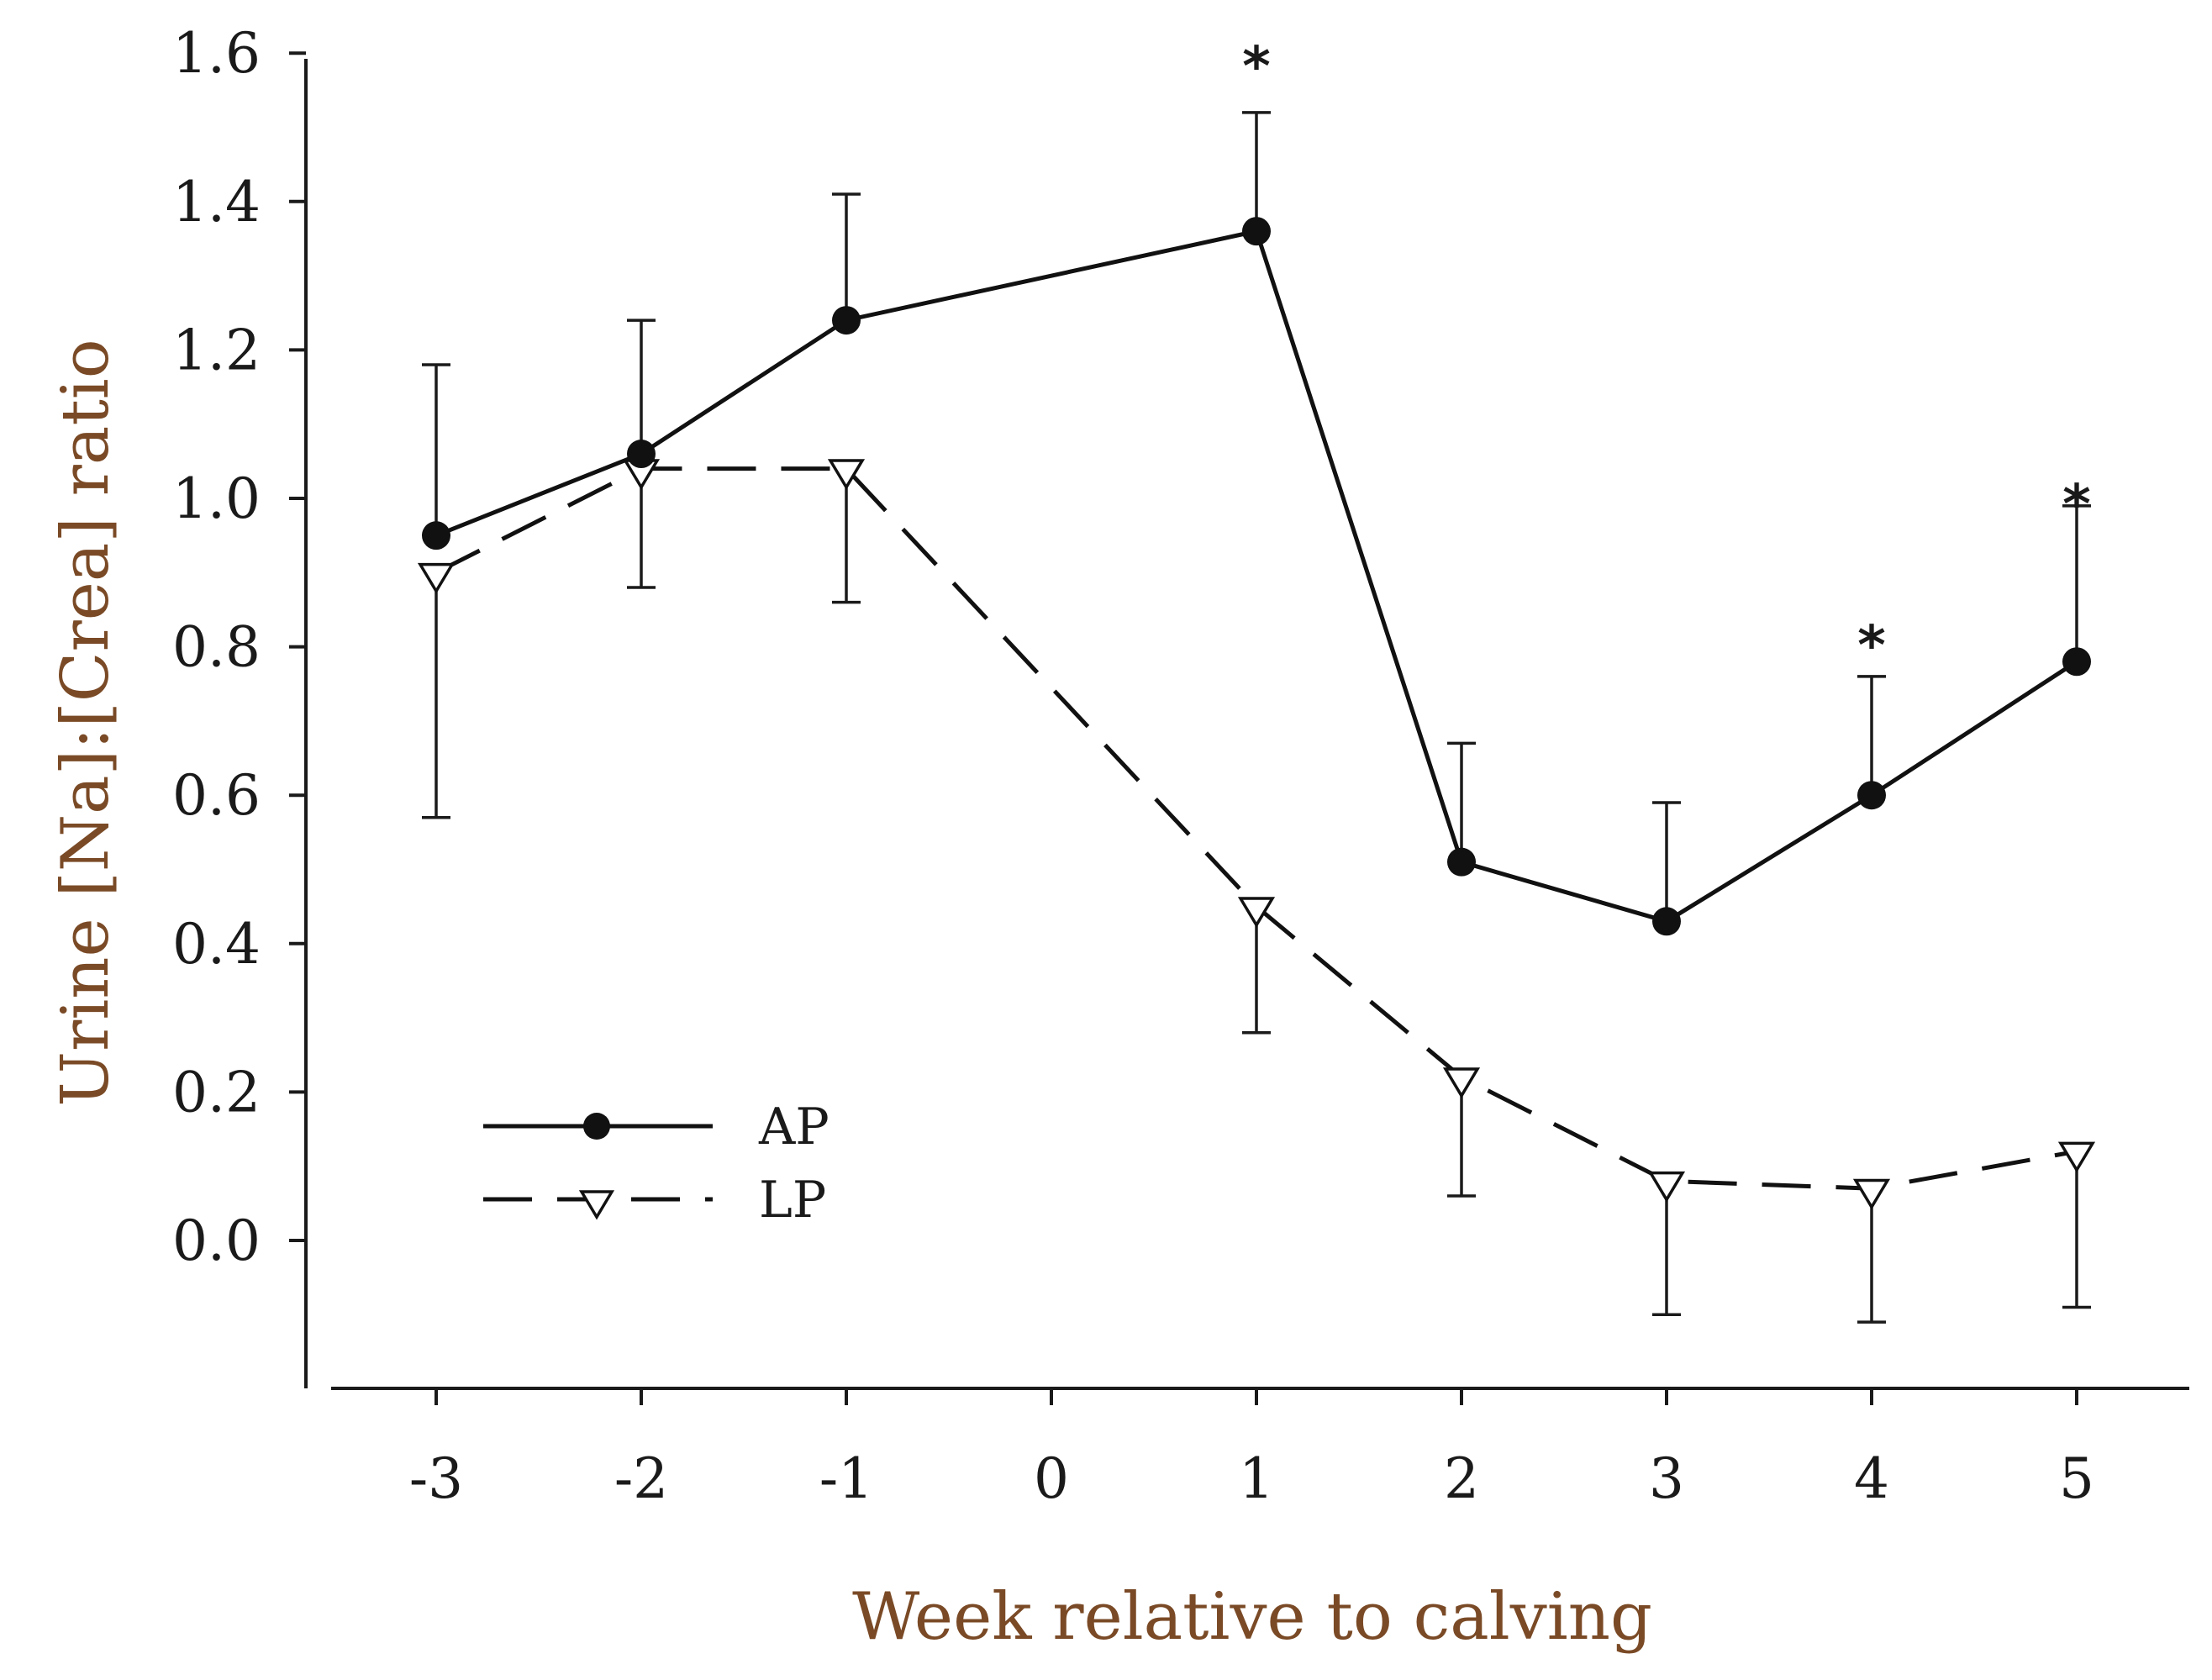  I want to click on x-tick-label: 4, so click(1871, 1478).